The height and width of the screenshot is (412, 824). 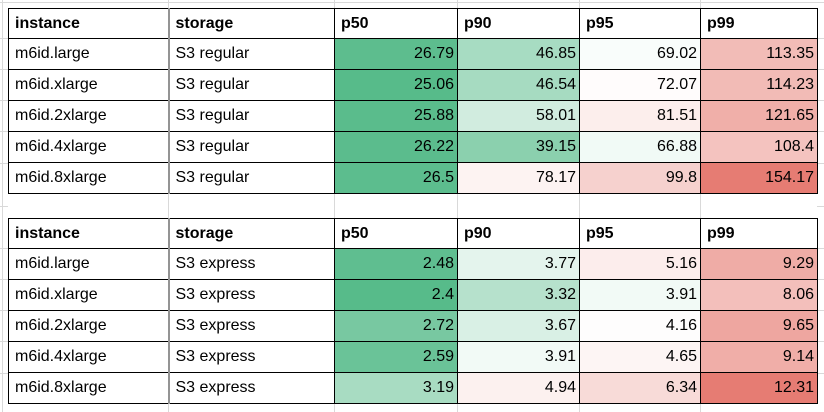 What do you see at coordinates (640, 147) in the screenshot?
I see `cell-p95: 66.88` at bounding box center [640, 147].